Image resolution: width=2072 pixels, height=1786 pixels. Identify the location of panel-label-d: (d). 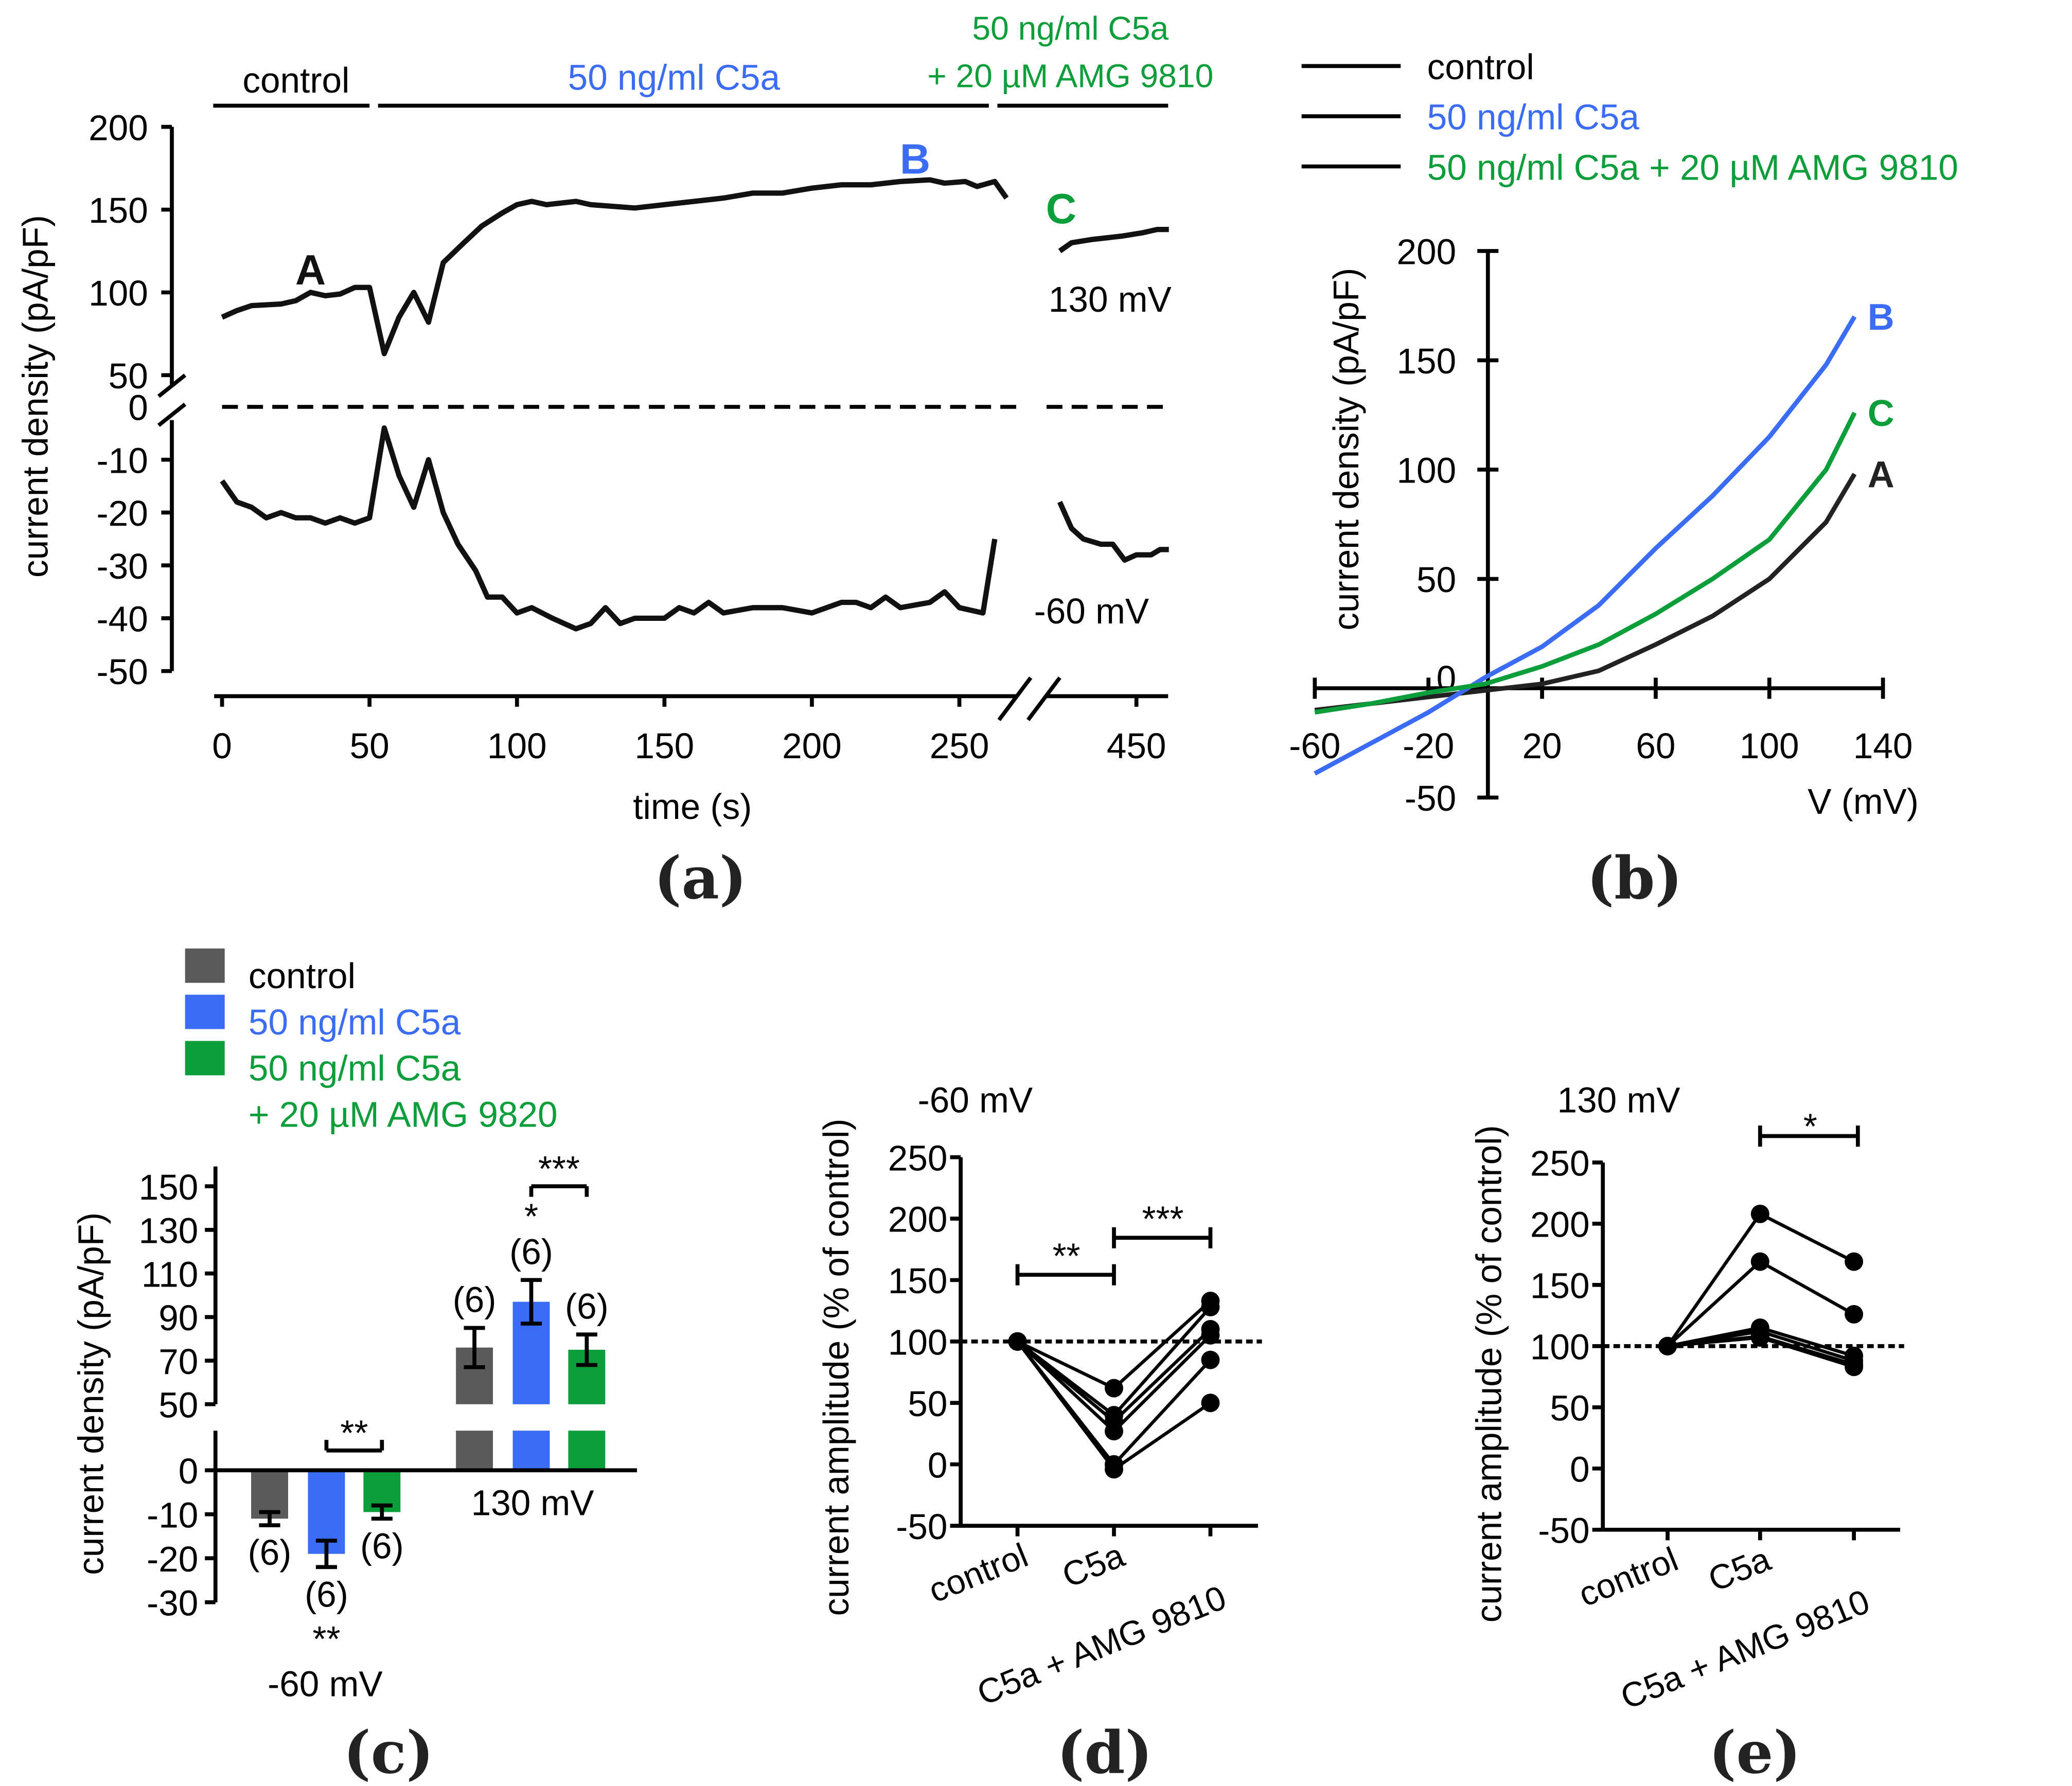
(1105, 1752).